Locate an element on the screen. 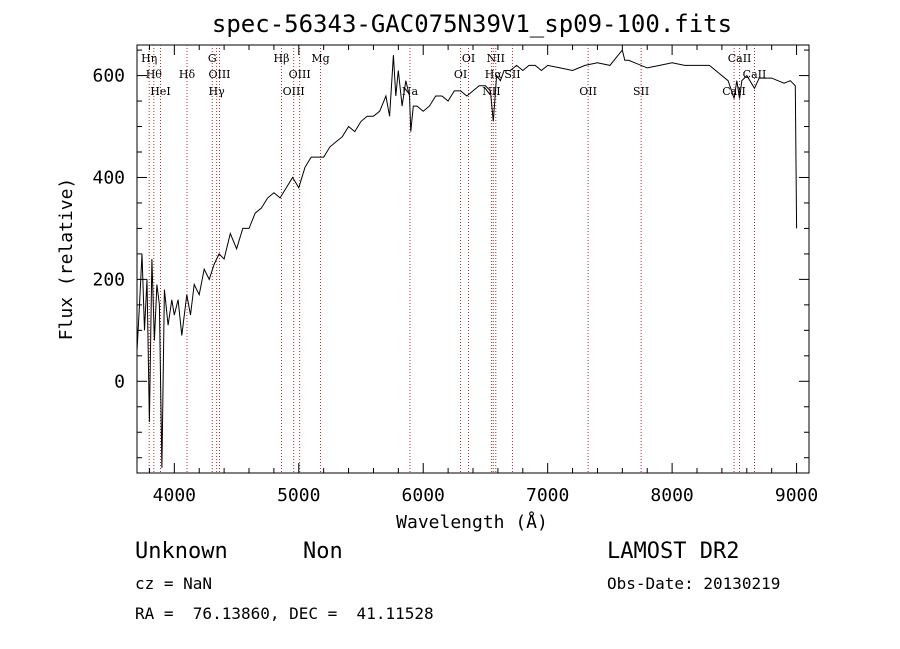  line-label: Hγ is located at coordinates (217, 91).